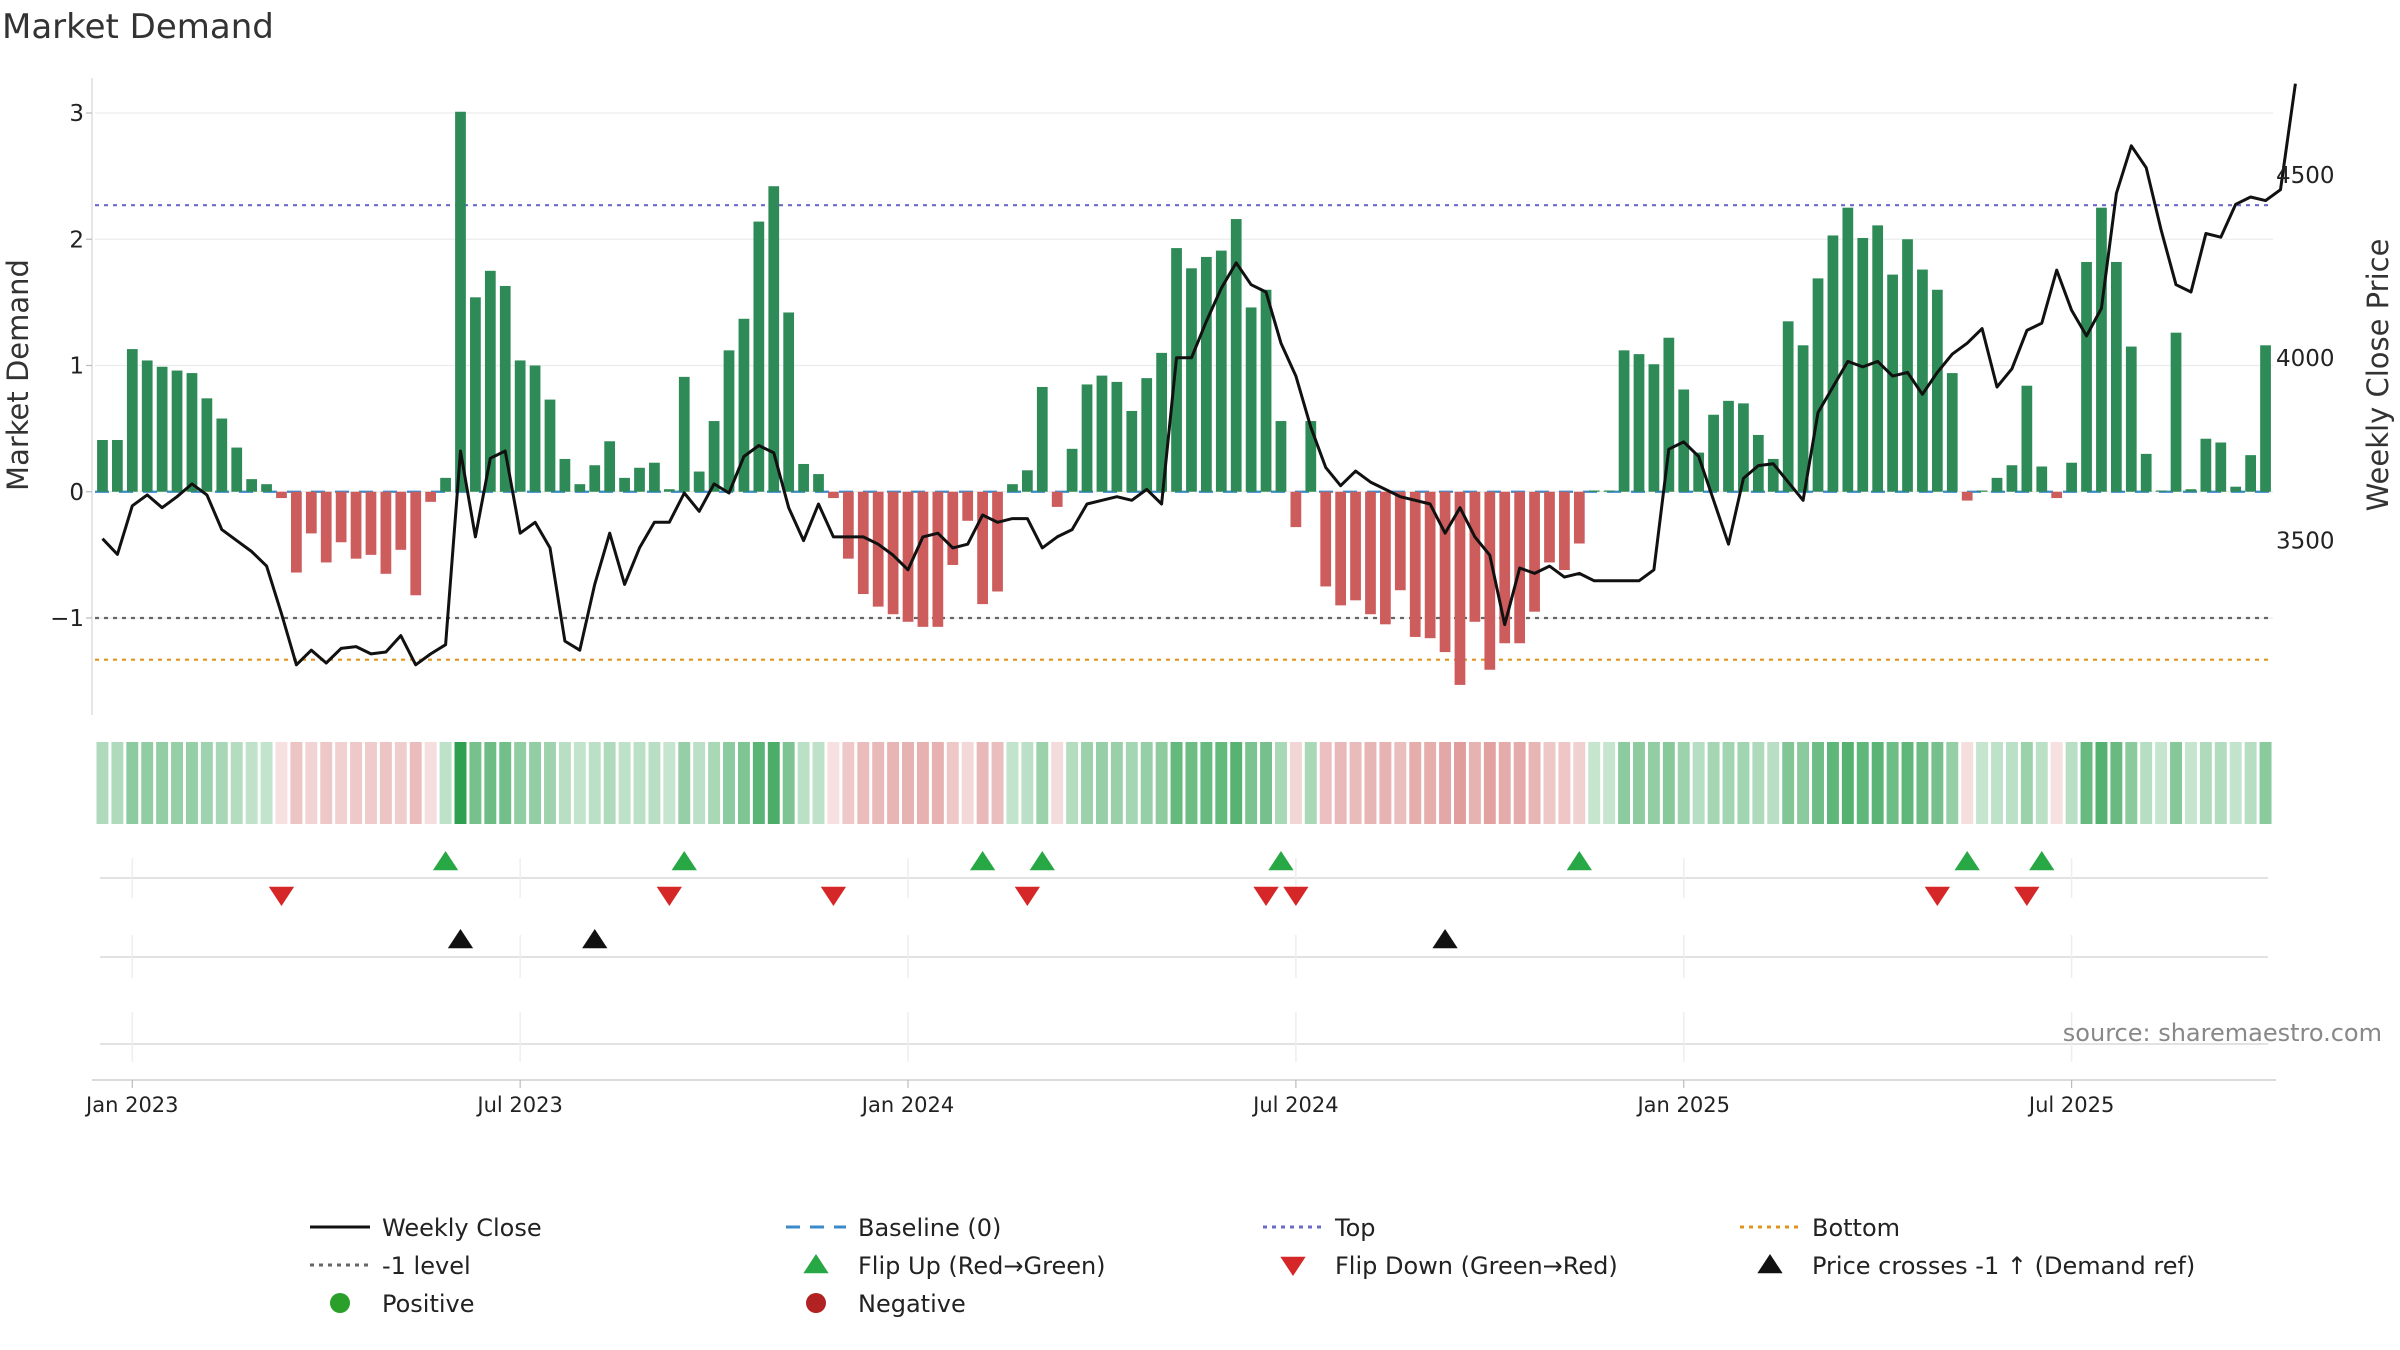 This screenshot has width=2400, height=1350. What do you see at coordinates (18, 375) in the screenshot?
I see `left-axis-label: Market Demand` at bounding box center [18, 375].